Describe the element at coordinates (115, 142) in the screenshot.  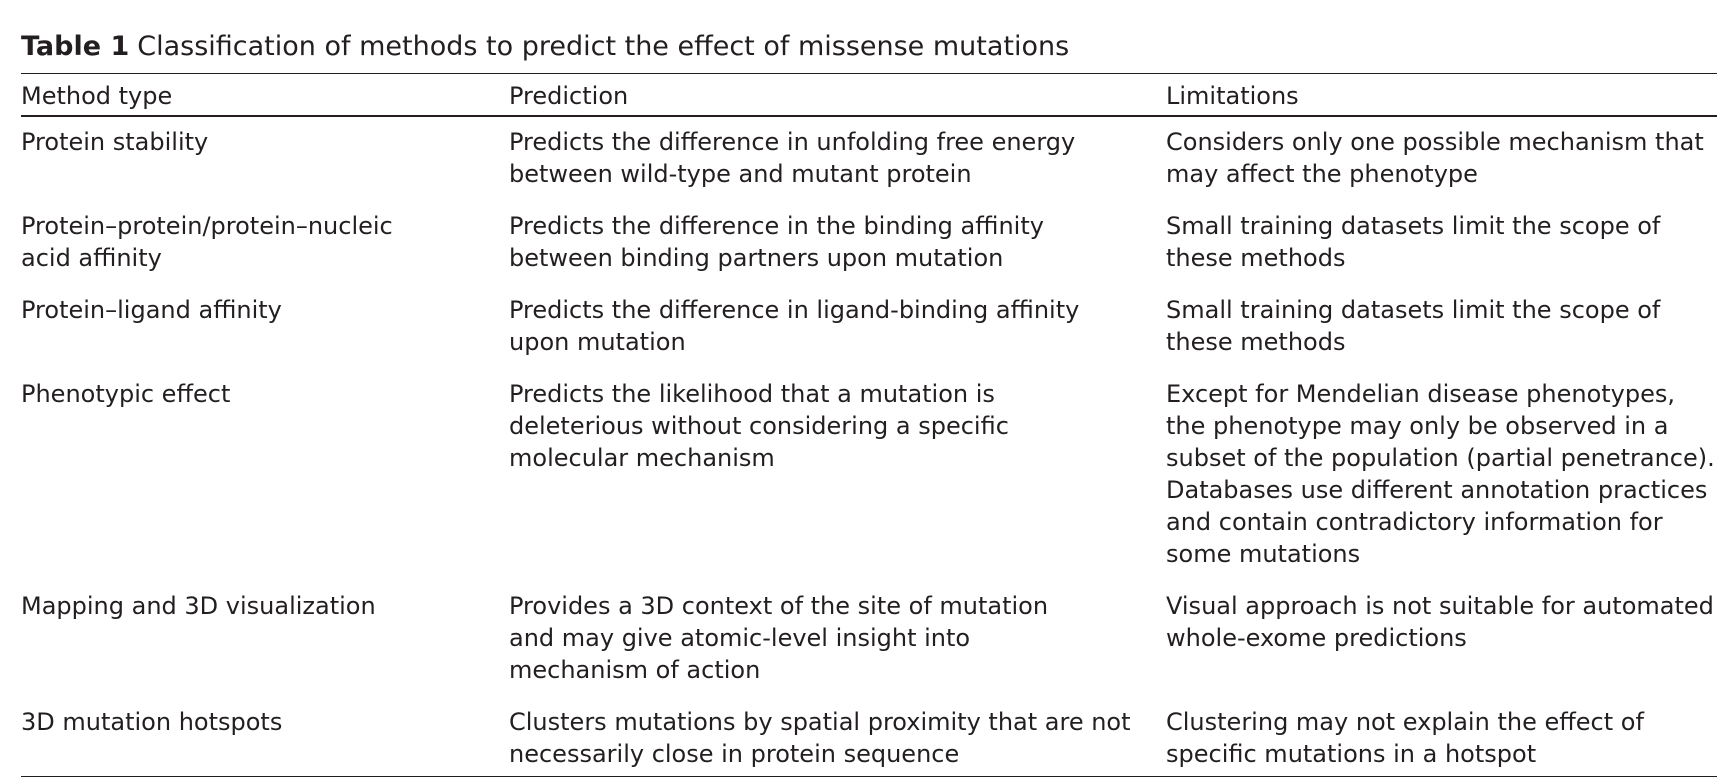
I see `cell-method: Protein stability` at that location.